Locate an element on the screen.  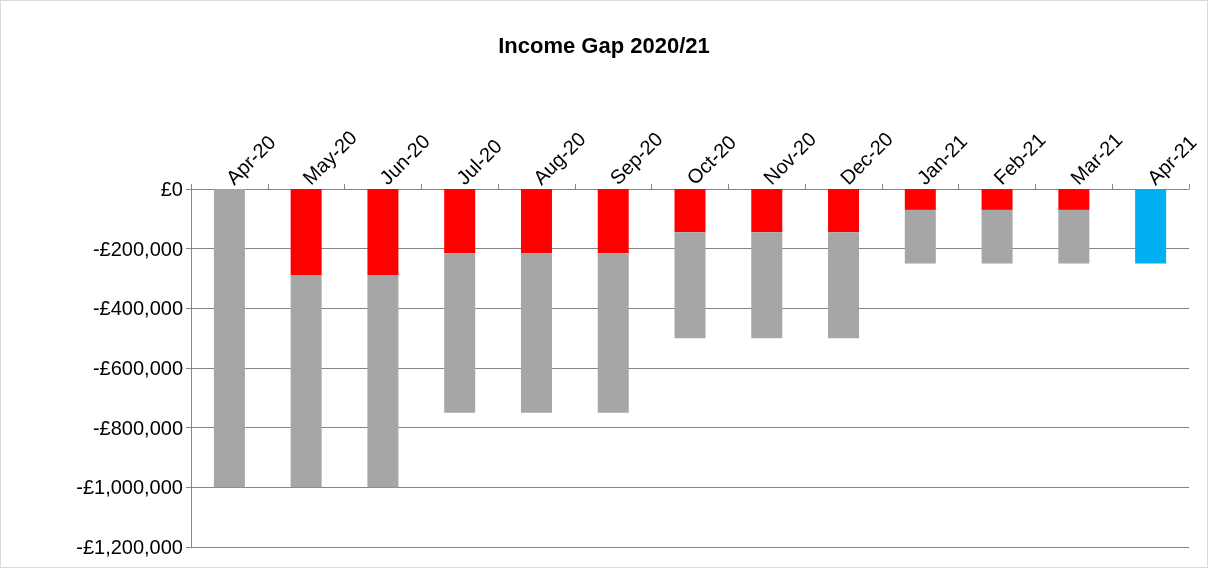
y-tick-label: -£200,000 is located at coordinates (137, 248).